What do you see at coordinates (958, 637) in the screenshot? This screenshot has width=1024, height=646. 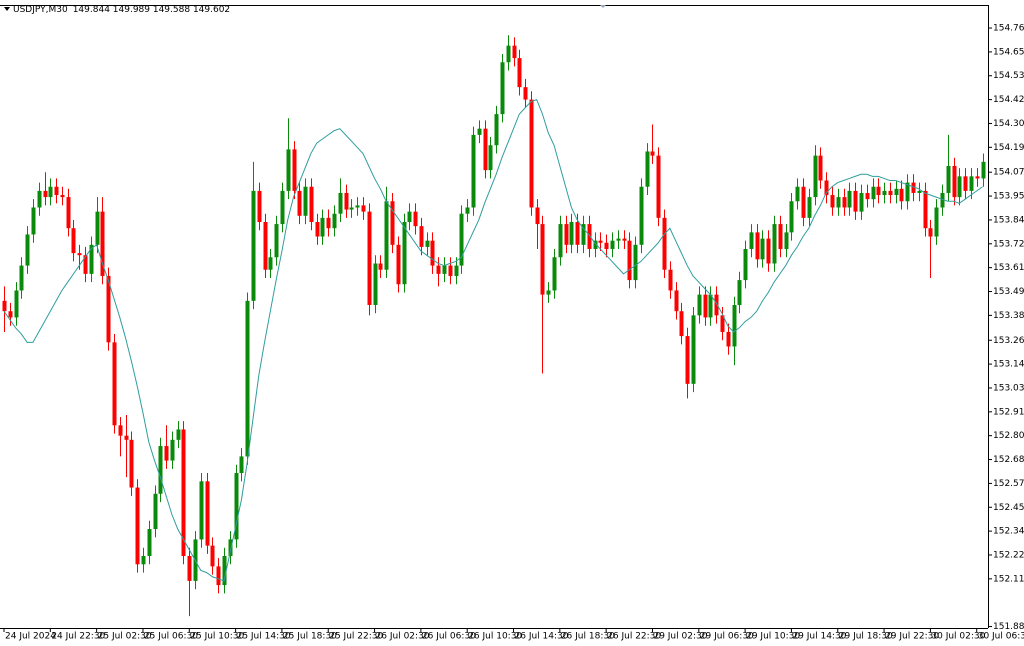 I see `x-tick-label: 30 Jul 02:30` at bounding box center [958, 637].